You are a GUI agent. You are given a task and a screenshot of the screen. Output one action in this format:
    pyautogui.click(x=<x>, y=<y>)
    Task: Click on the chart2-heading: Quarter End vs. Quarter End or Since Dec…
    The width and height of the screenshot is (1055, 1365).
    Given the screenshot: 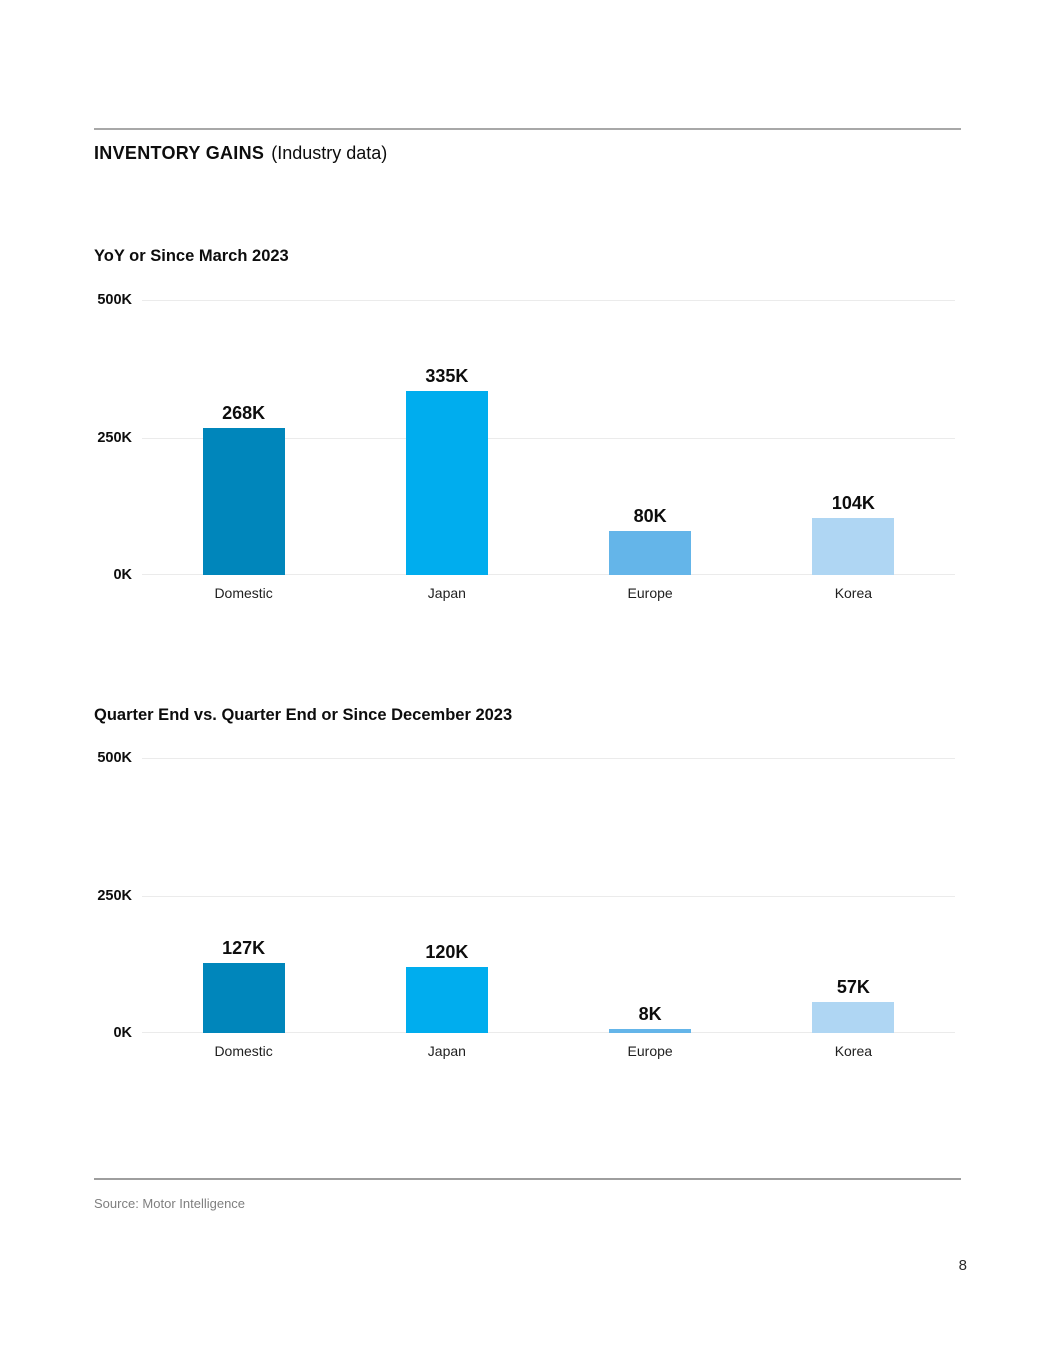 What is the action you would take?
    pyautogui.click(x=303, y=715)
    